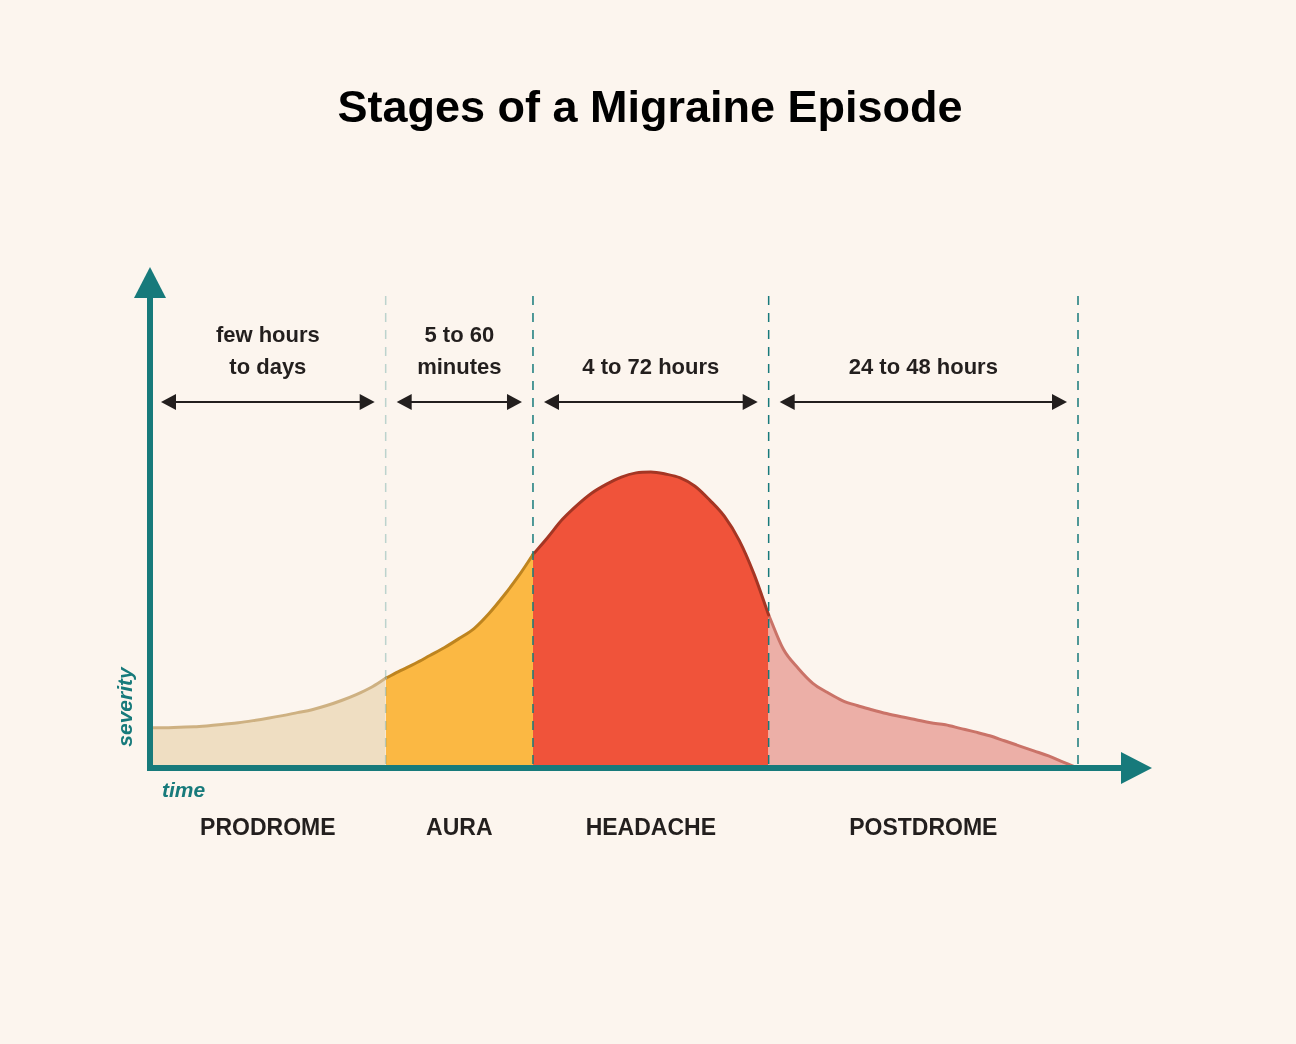 This screenshot has height=1044, width=1296. Describe the element at coordinates (923, 827) in the screenshot. I see `text: POSTDROME` at that location.